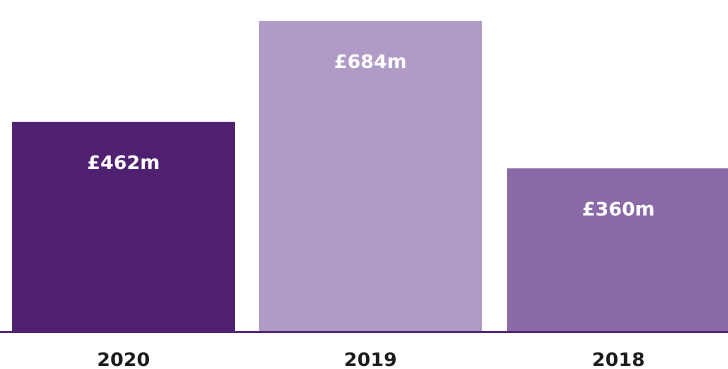 The image size is (728, 369). What do you see at coordinates (617, 250) in the screenshot?
I see `bar-2018` at bounding box center [617, 250].